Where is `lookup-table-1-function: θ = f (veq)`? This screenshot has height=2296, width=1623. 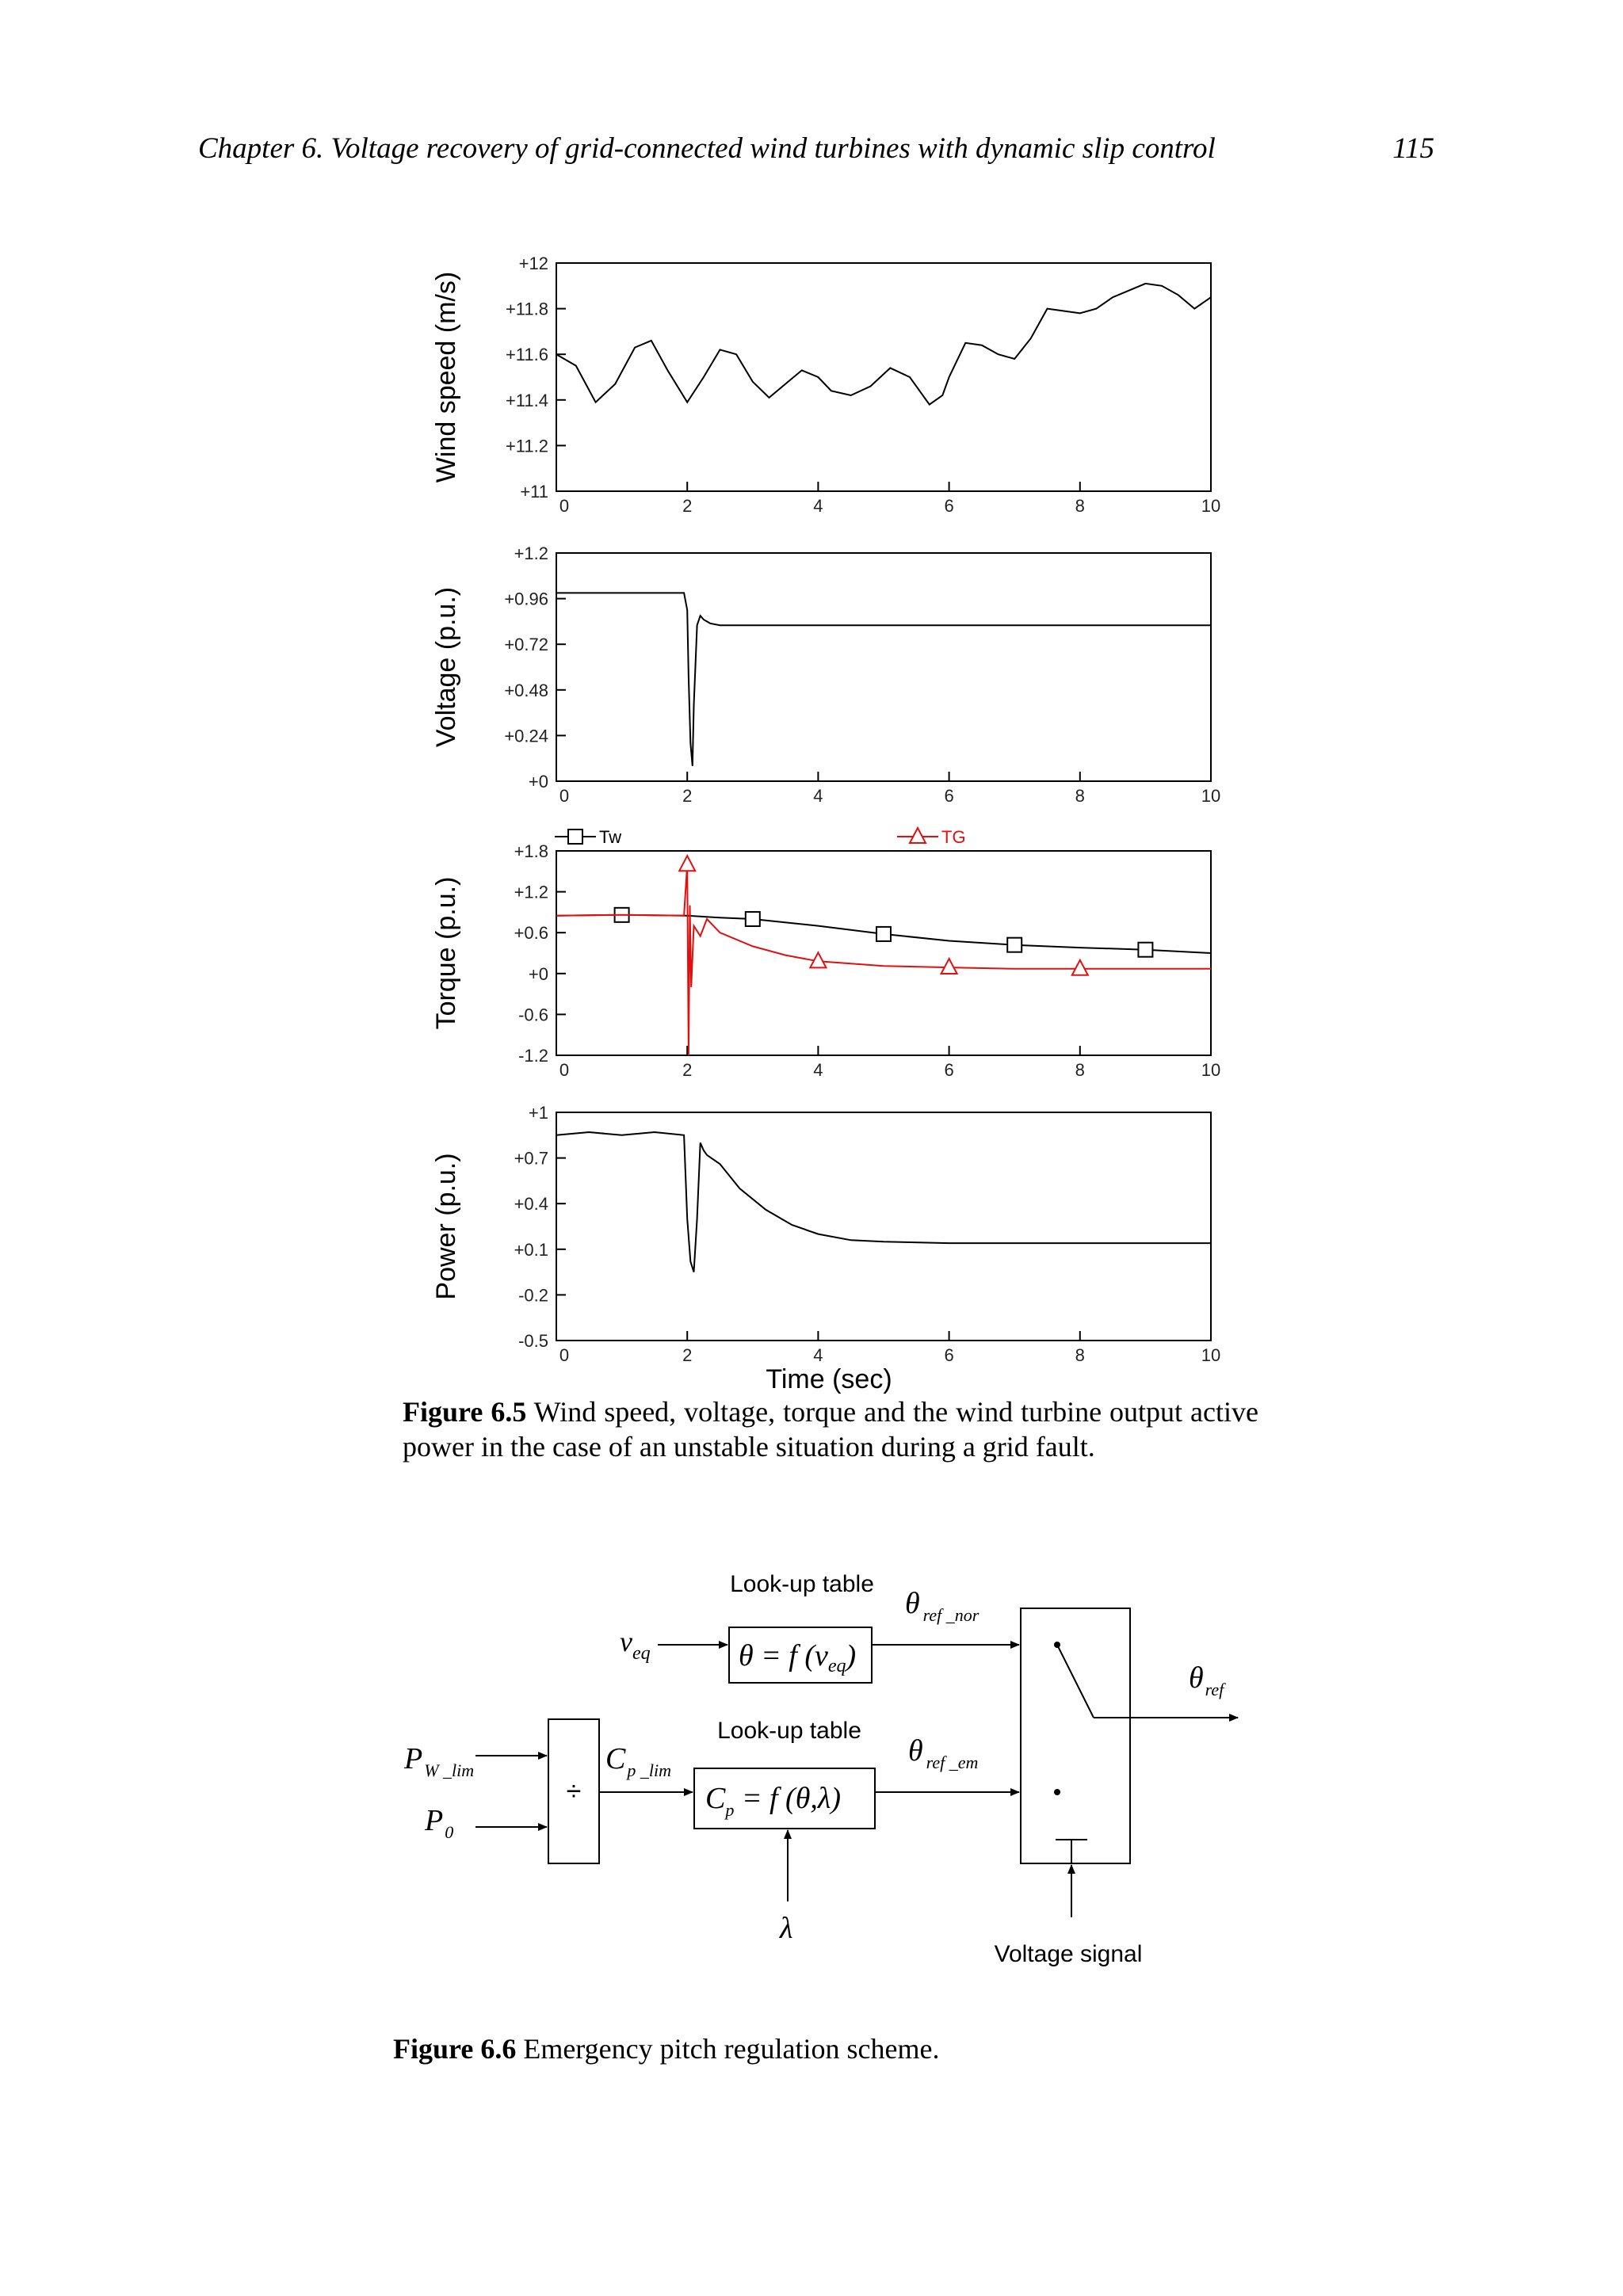
lookup-table-1-function: θ = f (veq) is located at coordinates (798, 1657).